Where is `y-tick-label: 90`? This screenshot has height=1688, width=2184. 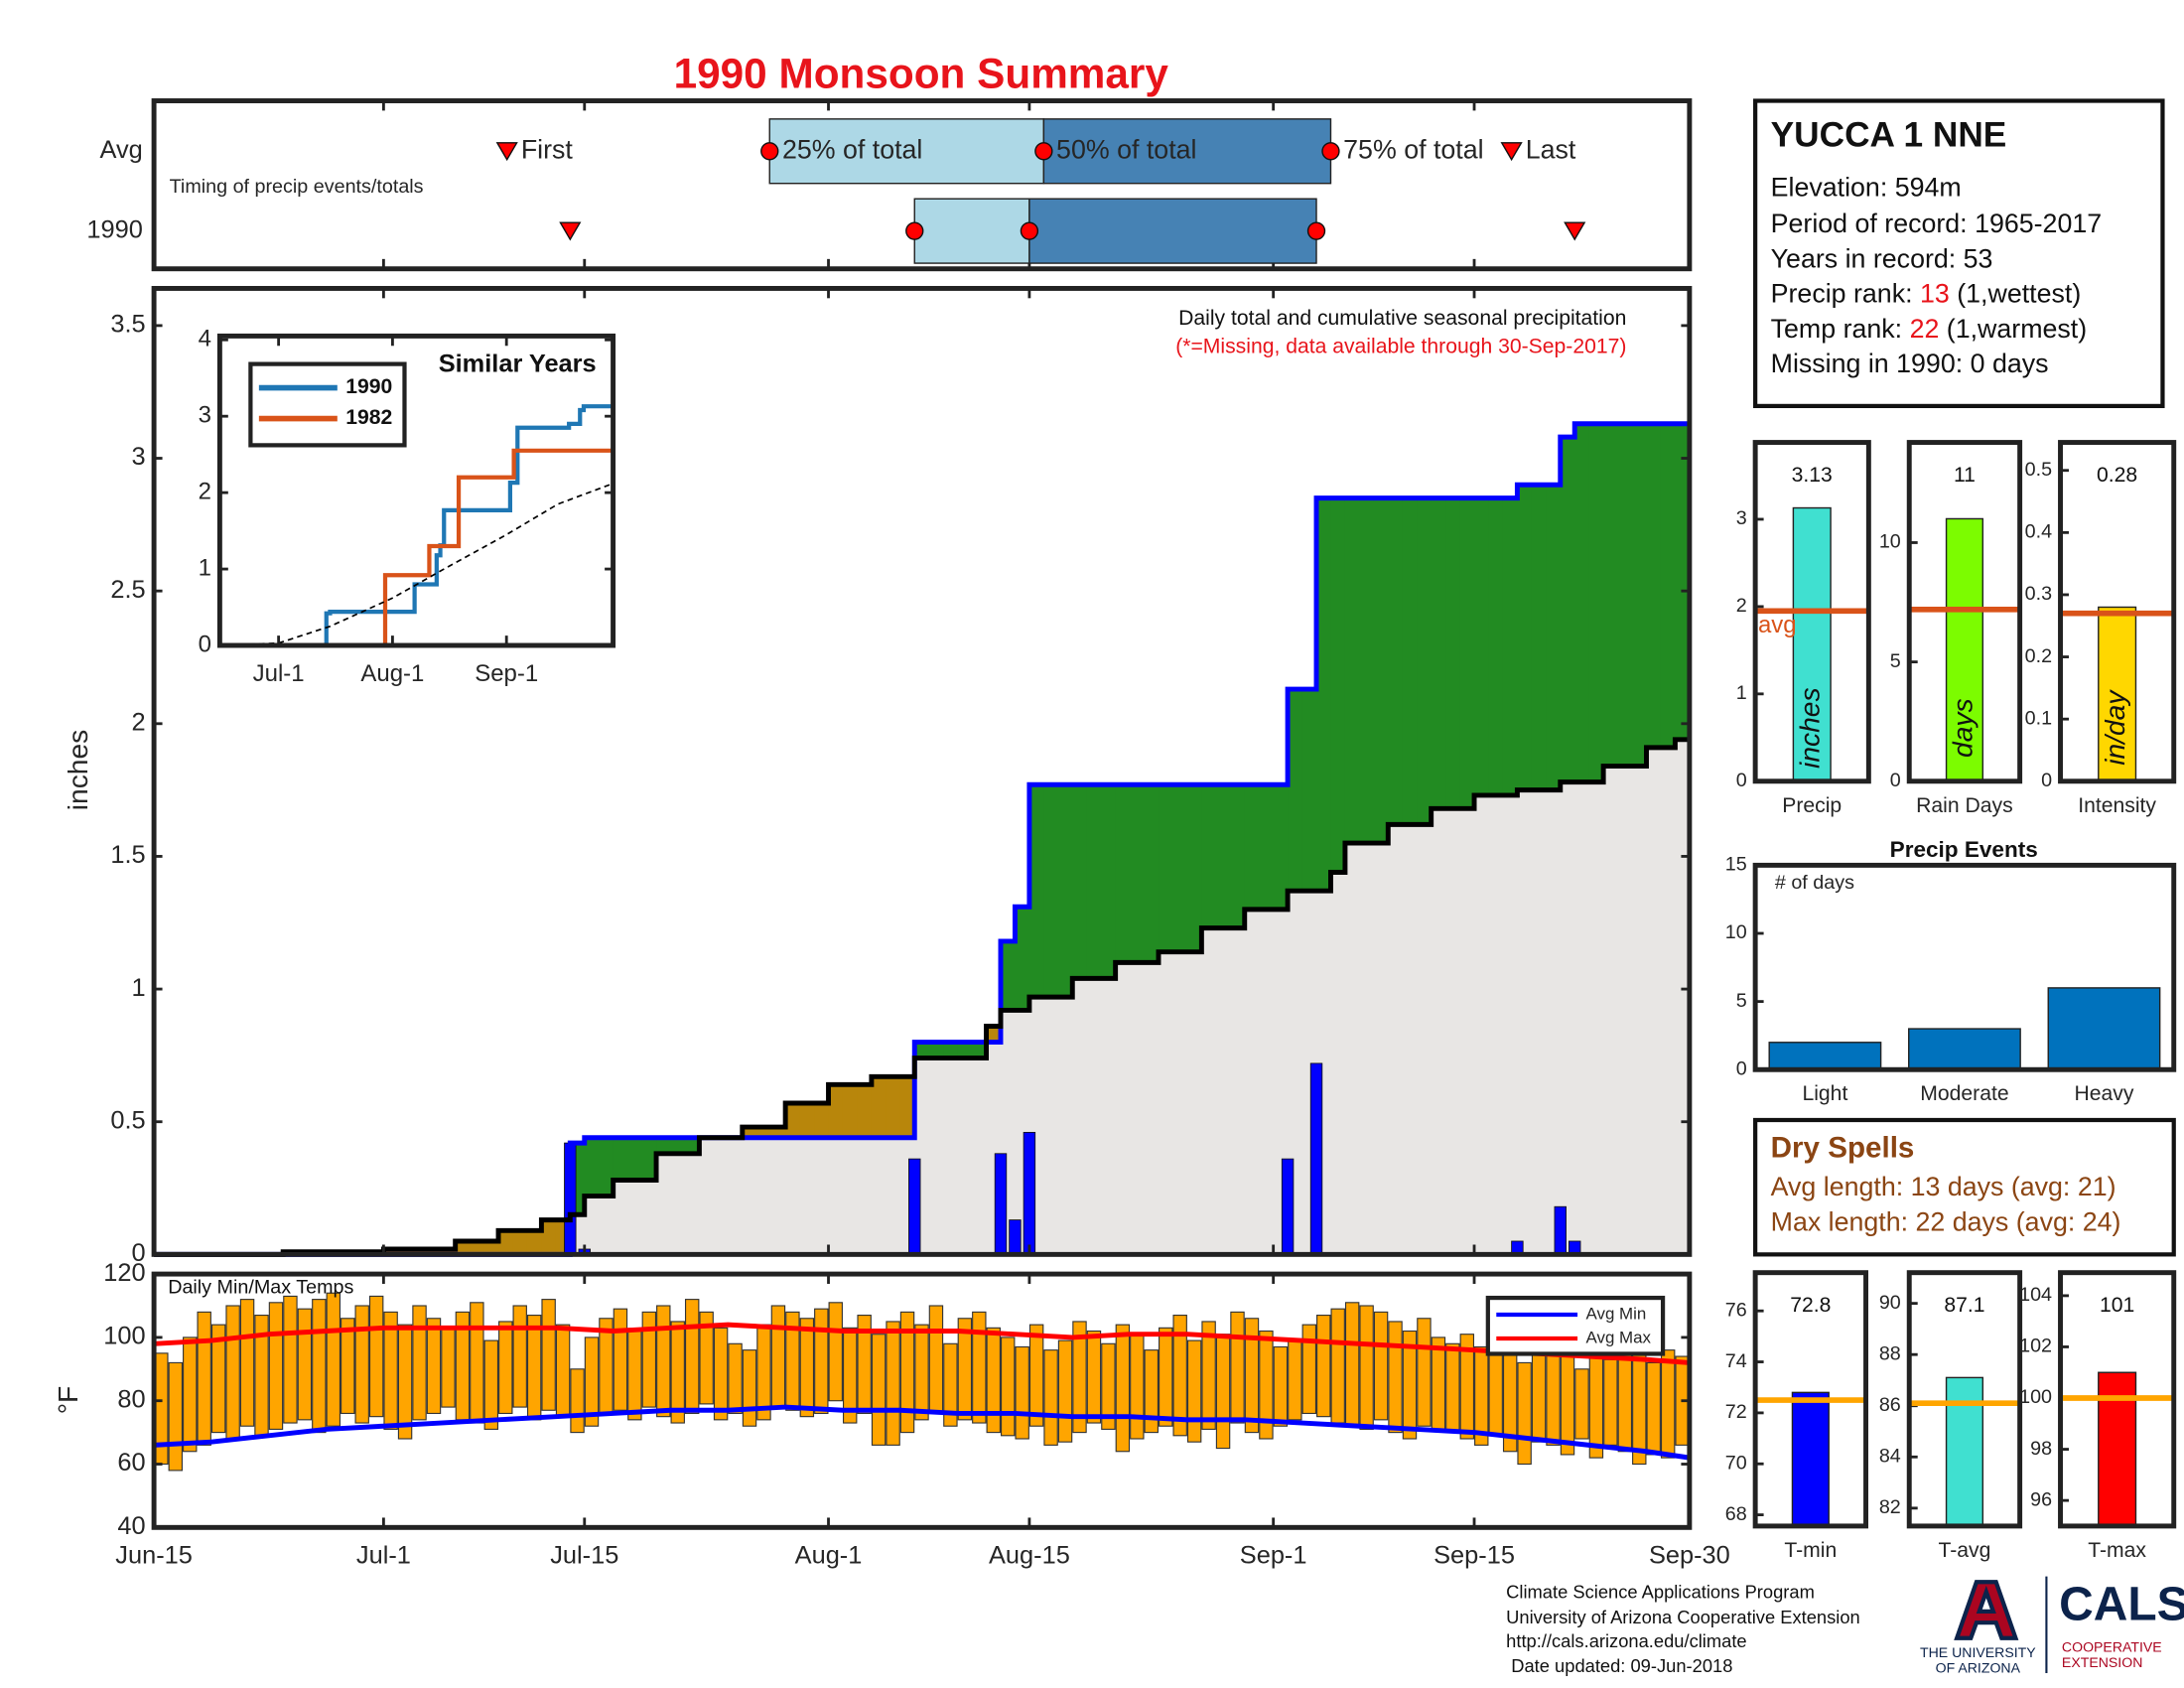 y-tick-label: 90 is located at coordinates (1890, 1303).